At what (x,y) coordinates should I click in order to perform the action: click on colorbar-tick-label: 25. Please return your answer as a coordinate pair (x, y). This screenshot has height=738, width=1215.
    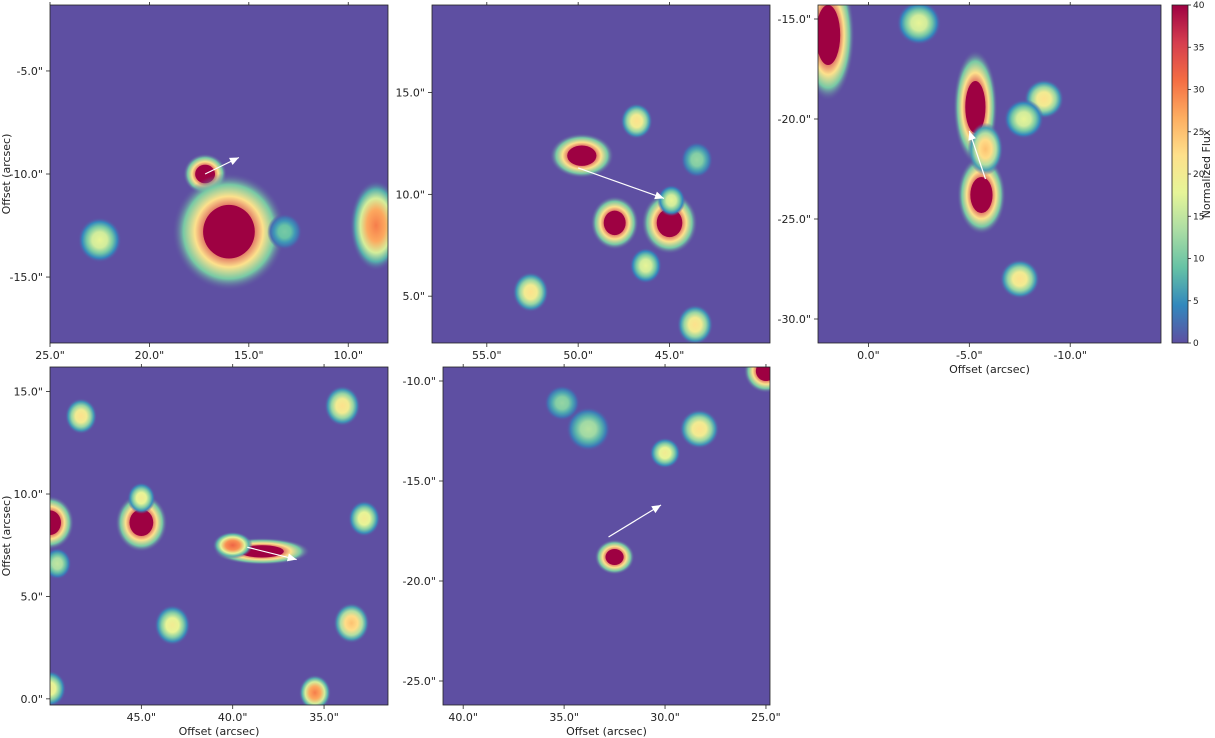
    Looking at the image, I should click on (1198, 133).